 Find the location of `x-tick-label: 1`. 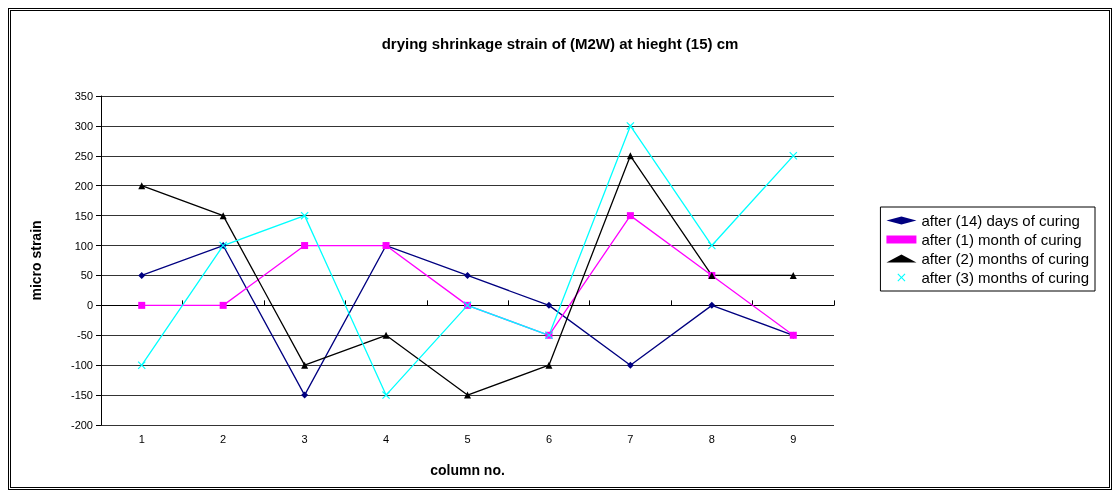

x-tick-label: 1 is located at coordinates (141, 438).